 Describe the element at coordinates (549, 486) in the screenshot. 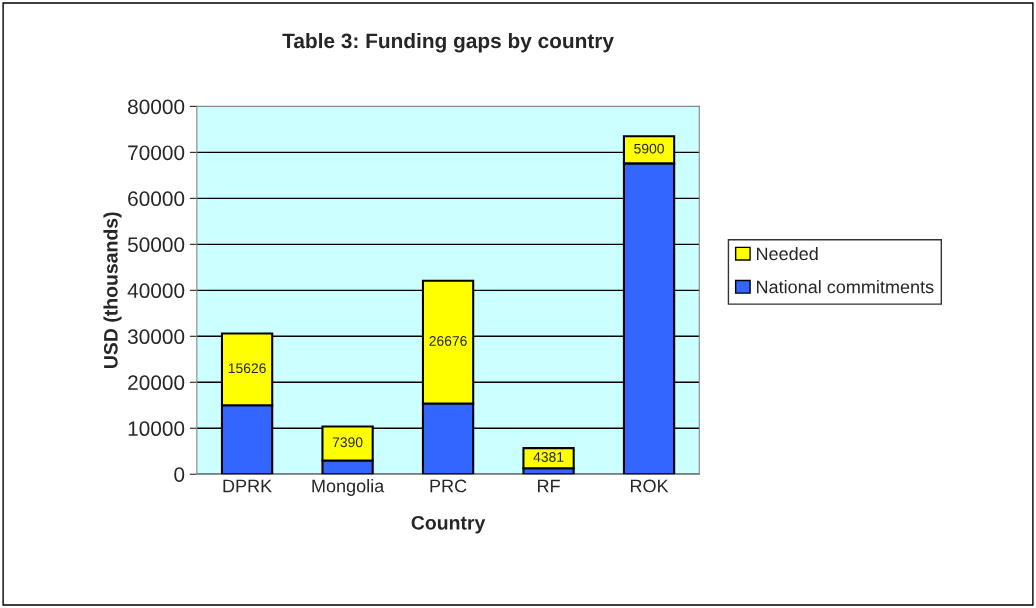

I see `x-tick-label: RF` at that location.